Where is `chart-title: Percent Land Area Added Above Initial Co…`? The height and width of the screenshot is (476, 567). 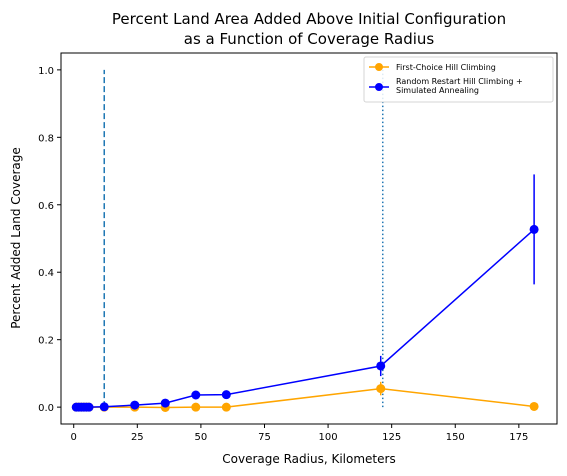
chart-title: Percent Land Area Added Above Initial Co… is located at coordinates (309, 29).